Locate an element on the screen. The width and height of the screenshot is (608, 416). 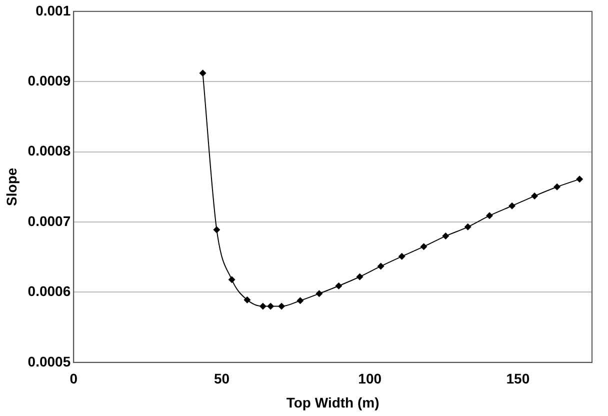
y-axis-title: Slope is located at coordinates (11, 187).